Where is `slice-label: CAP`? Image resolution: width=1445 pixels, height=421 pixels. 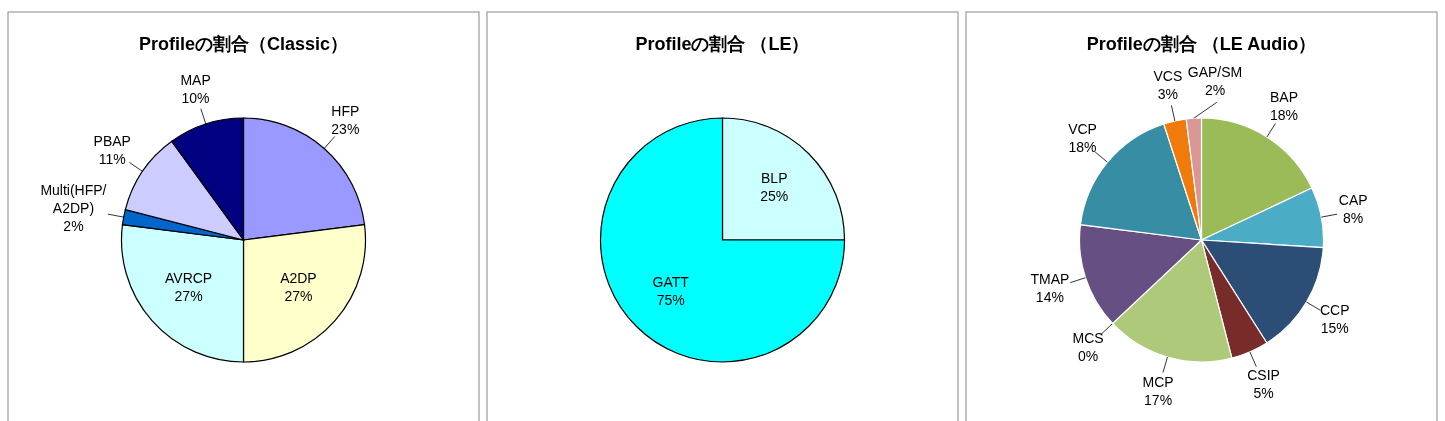 slice-label: CAP is located at coordinates (1353, 200).